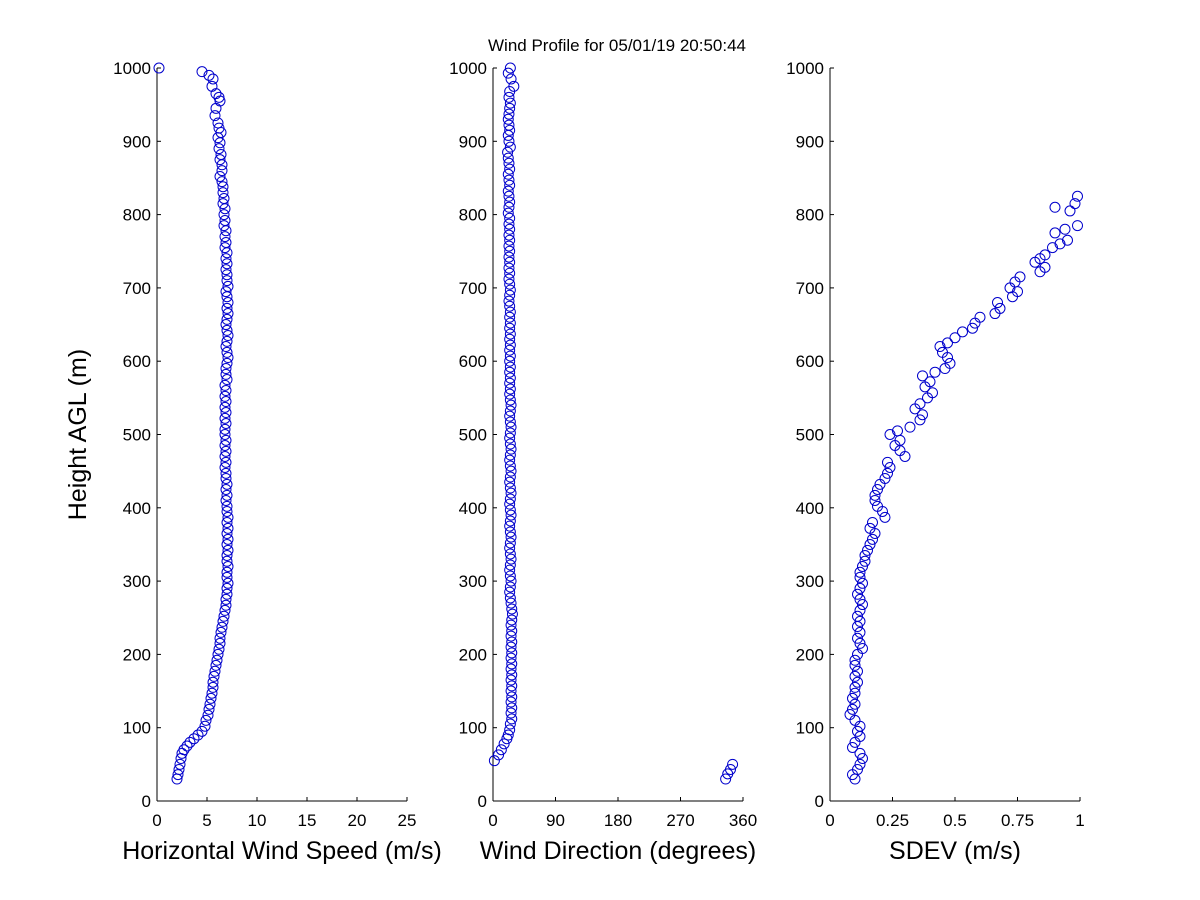  What do you see at coordinates (618, 851) in the screenshot?
I see `direction-x-axis-title: Wind Direction (degrees)` at bounding box center [618, 851].